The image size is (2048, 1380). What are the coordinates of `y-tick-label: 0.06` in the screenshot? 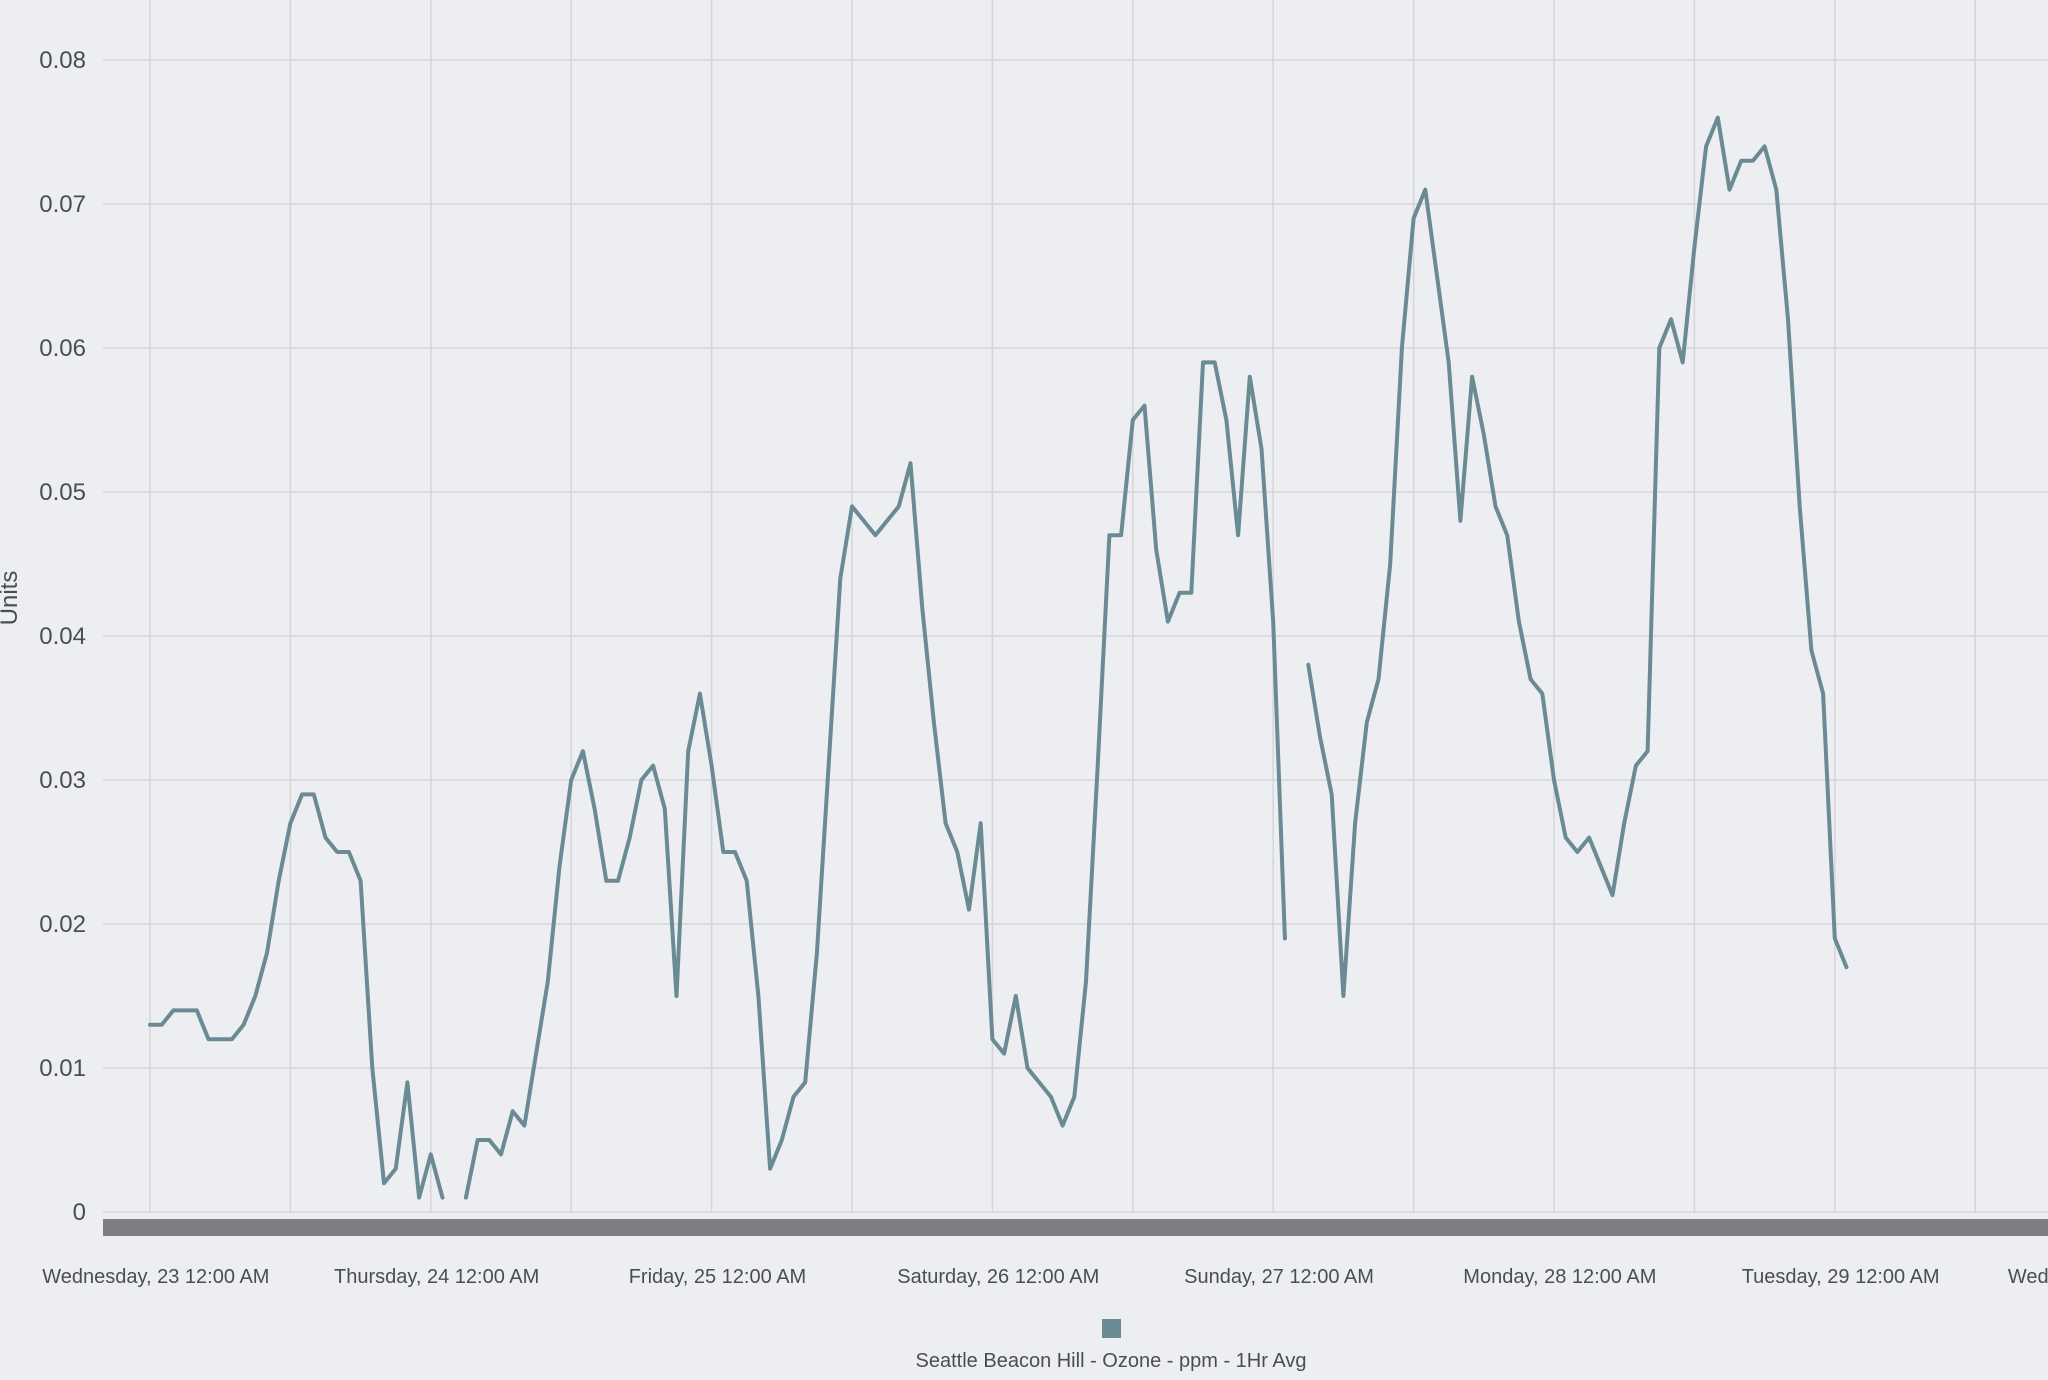 It's located at (62, 348).